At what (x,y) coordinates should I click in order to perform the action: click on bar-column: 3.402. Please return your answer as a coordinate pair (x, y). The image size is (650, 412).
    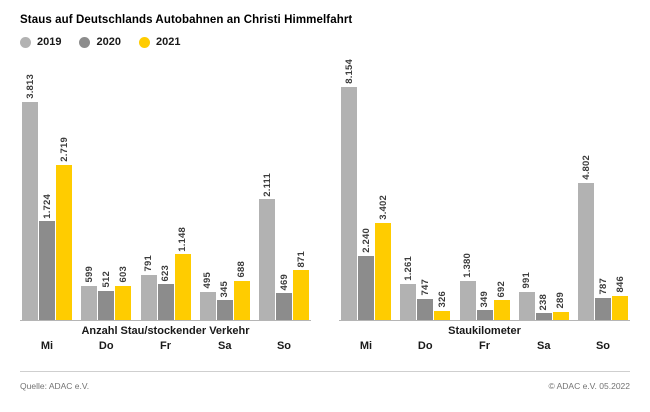
    Looking at the image, I should click on (383, 257).